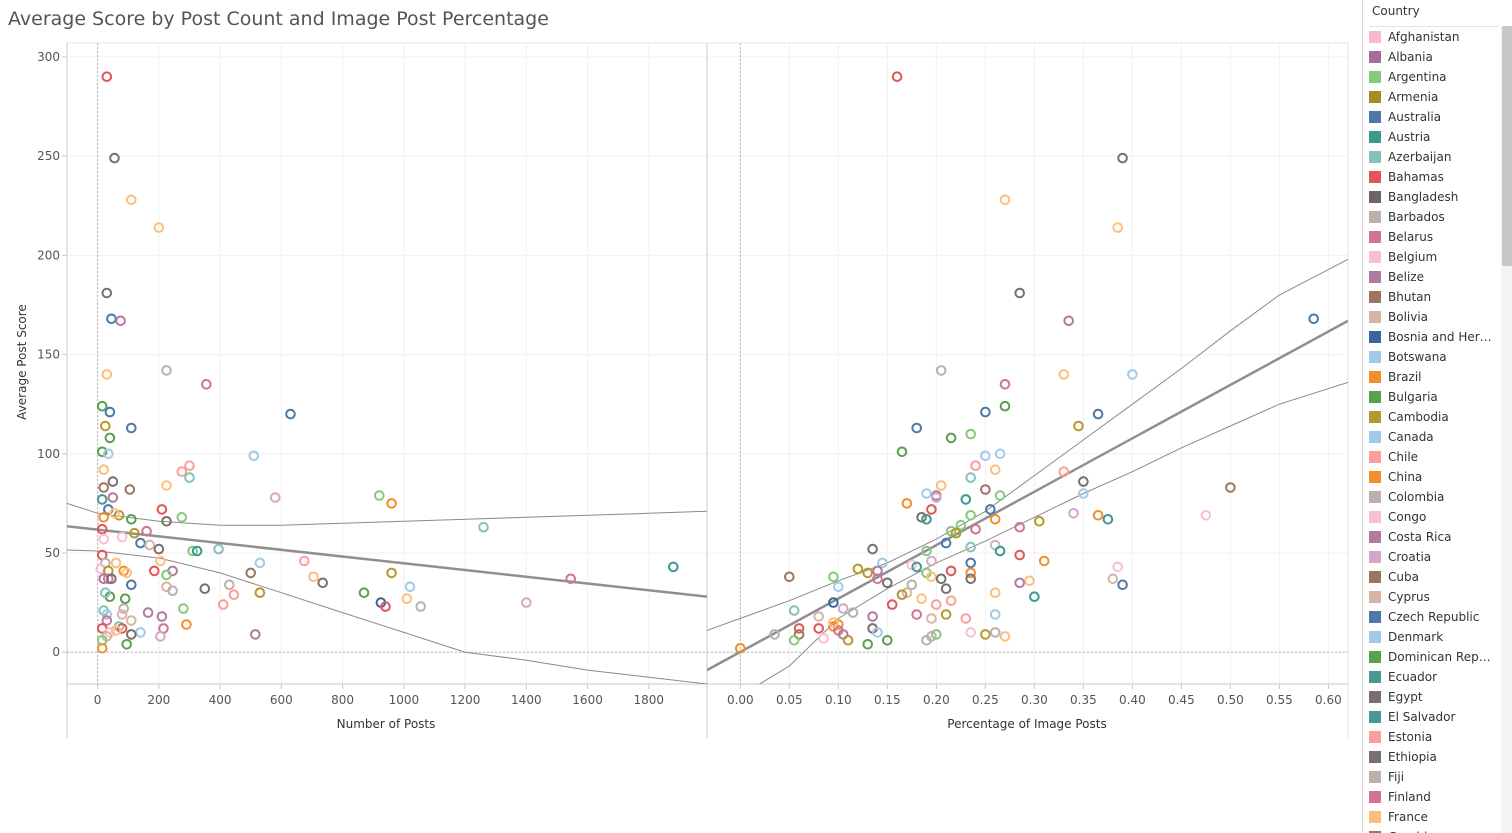 Image resolution: width=1512 pixels, height=833 pixels. I want to click on legend-item: Botswana, so click(1434, 357).